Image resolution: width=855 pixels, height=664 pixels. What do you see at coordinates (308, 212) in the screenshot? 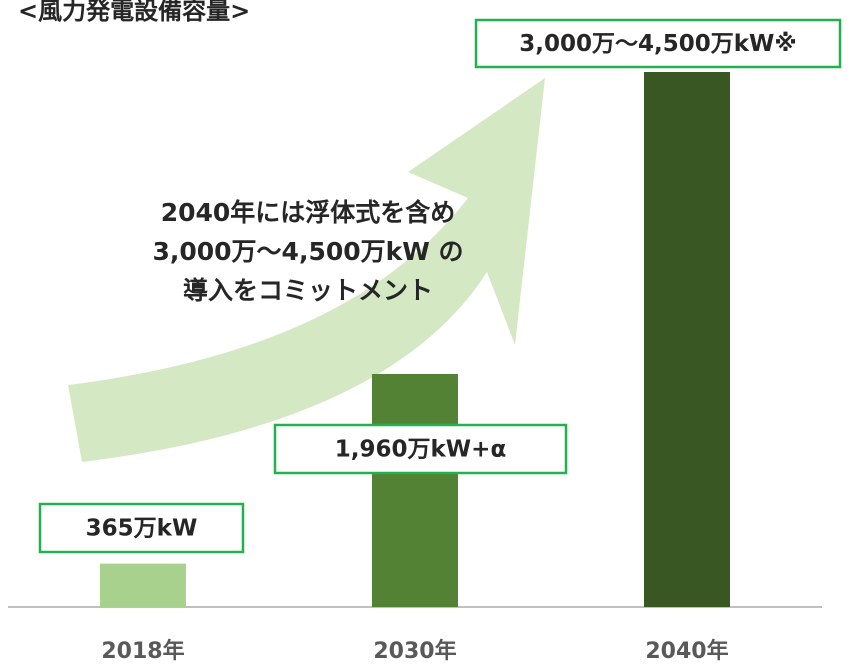
I see `annotation: 2040年には浮体式を含め` at bounding box center [308, 212].